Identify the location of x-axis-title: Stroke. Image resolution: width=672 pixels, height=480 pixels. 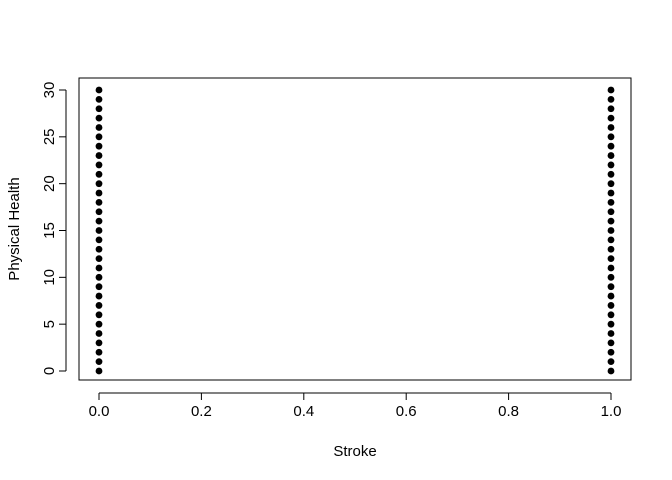
(354, 451).